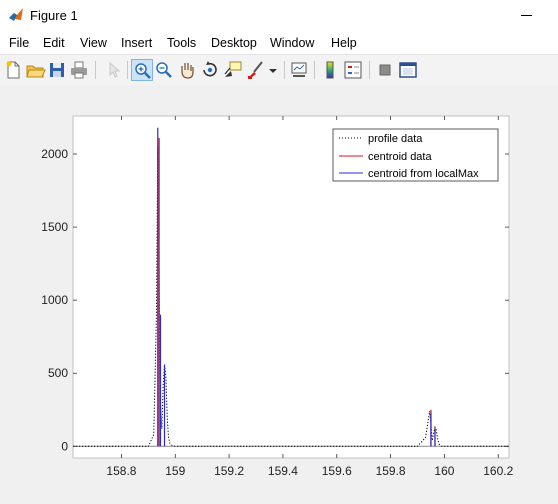 Image resolution: width=558 pixels, height=504 pixels. Describe the element at coordinates (234, 43) in the screenshot. I see `menu-desktop: Desktop` at that location.